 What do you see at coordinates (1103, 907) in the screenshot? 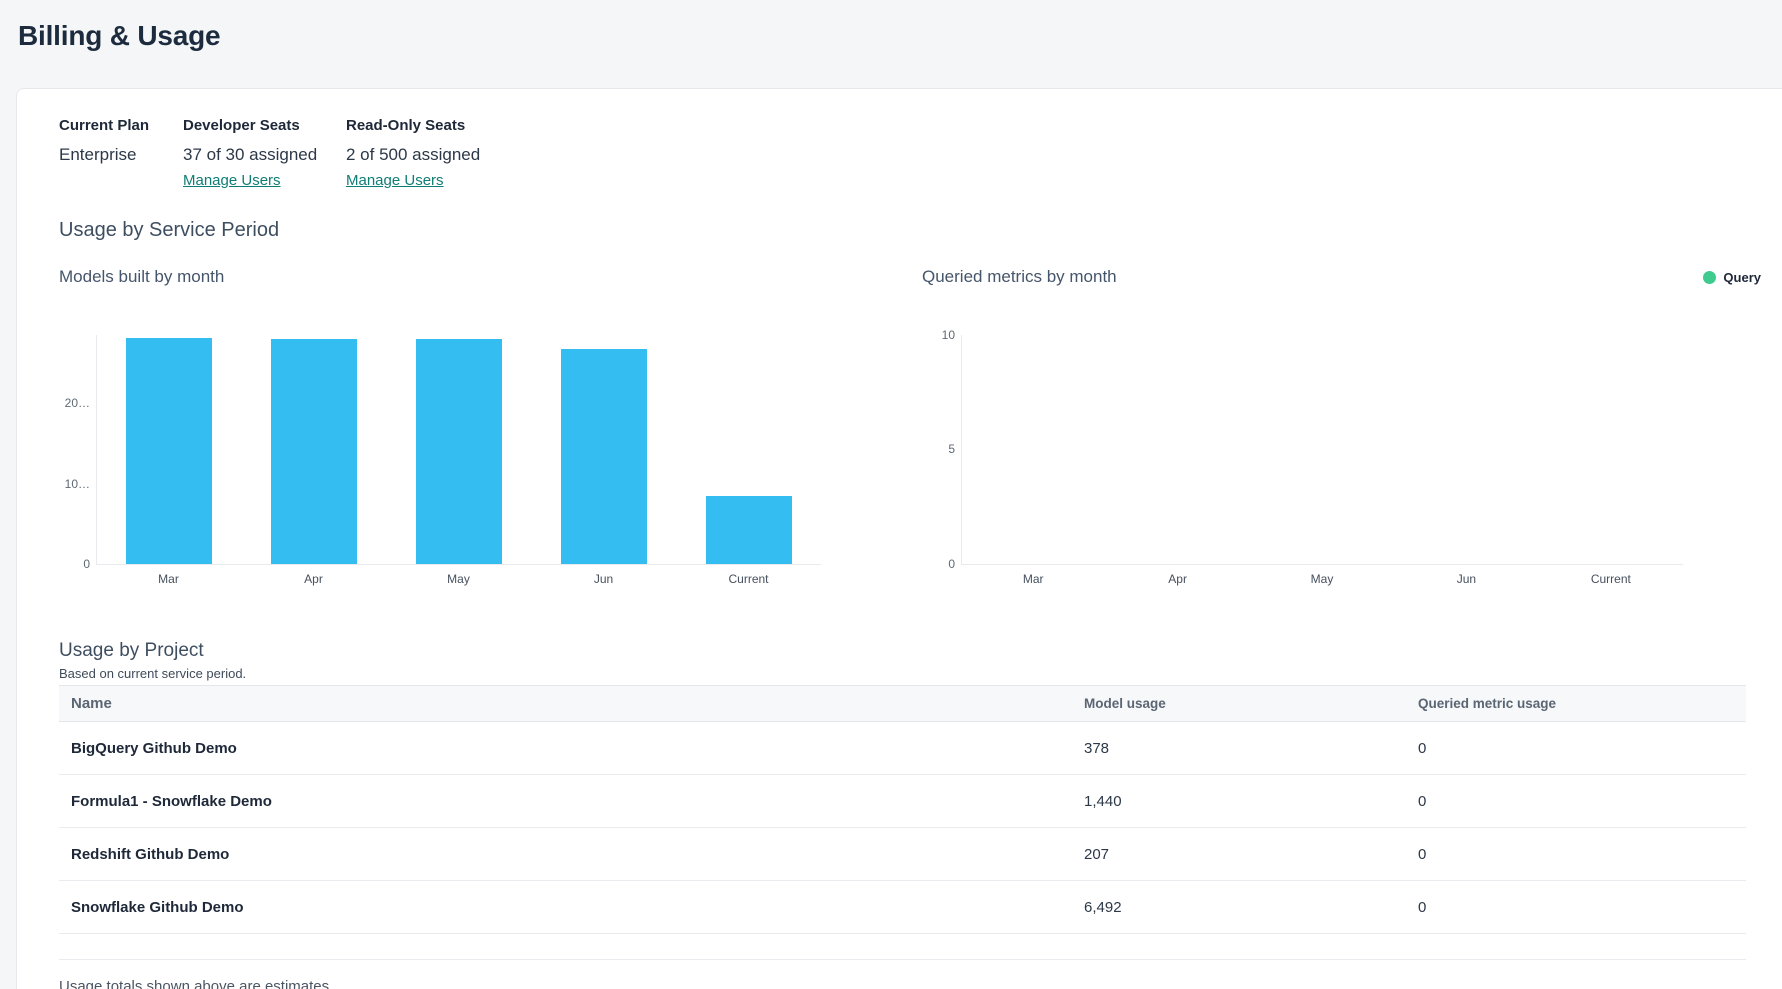
I see `model-usage-cell: 6,492` at bounding box center [1103, 907].